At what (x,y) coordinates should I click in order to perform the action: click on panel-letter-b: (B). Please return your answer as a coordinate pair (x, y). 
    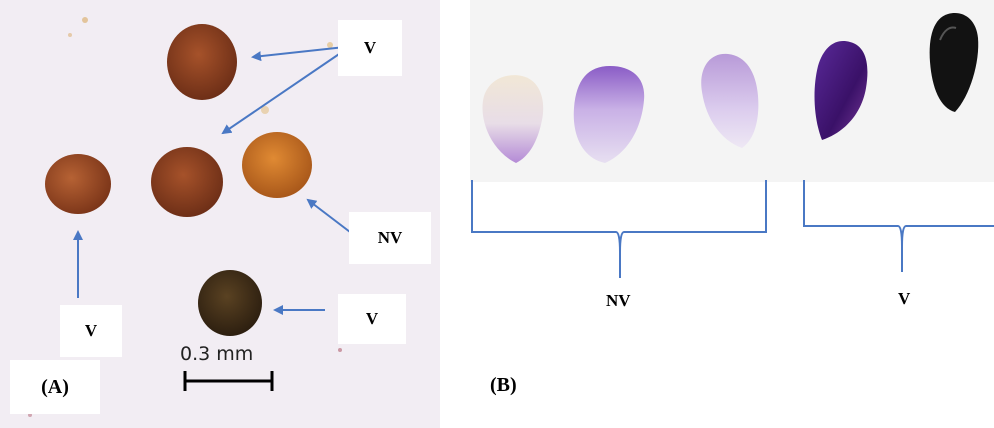
    Looking at the image, I should click on (503, 385).